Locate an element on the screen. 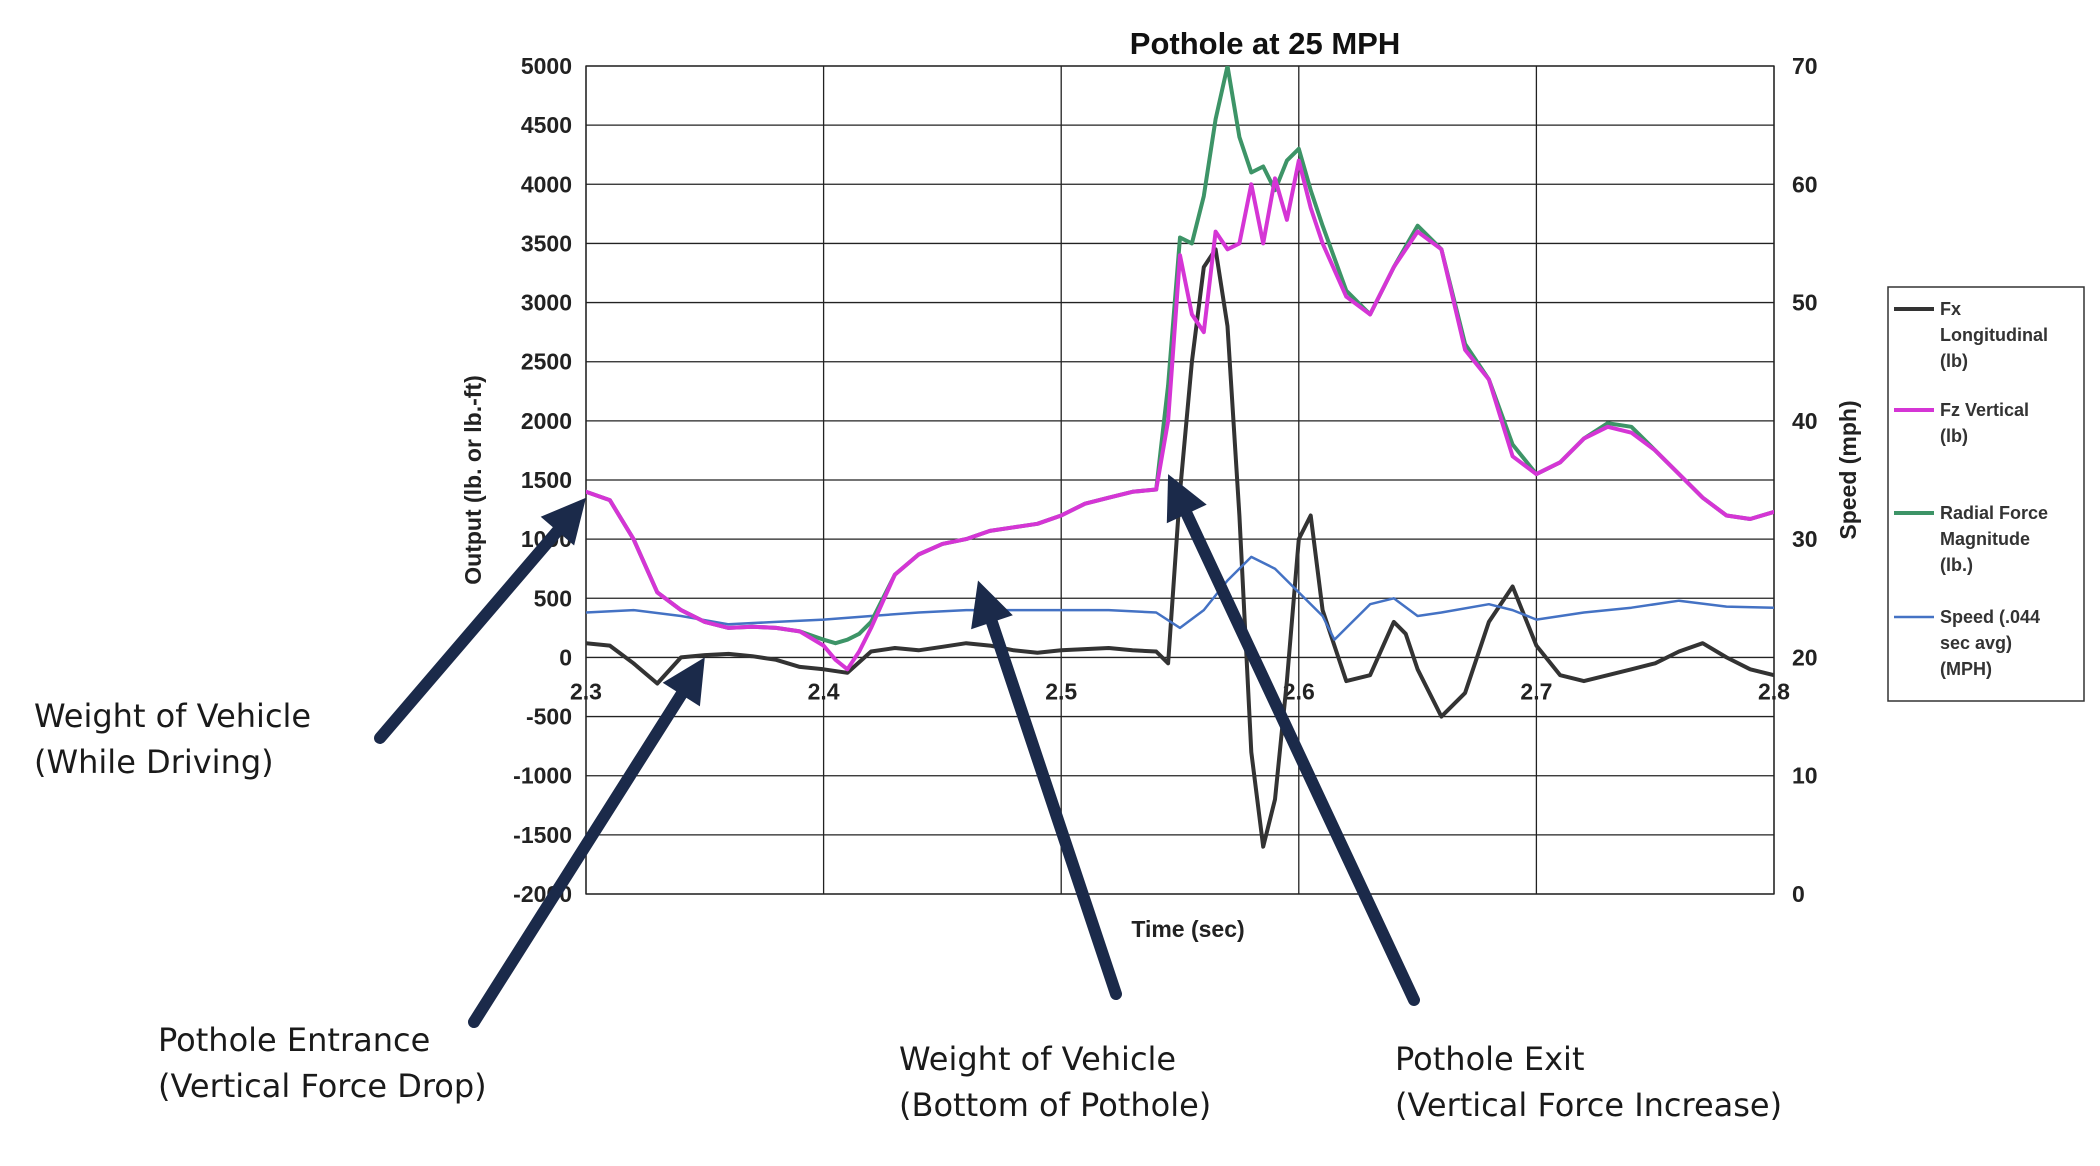 The height and width of the screenshot is (1166, 2100). annotation-line2: (Vertical Force Increase) is located at coordinates (1589, 1105).